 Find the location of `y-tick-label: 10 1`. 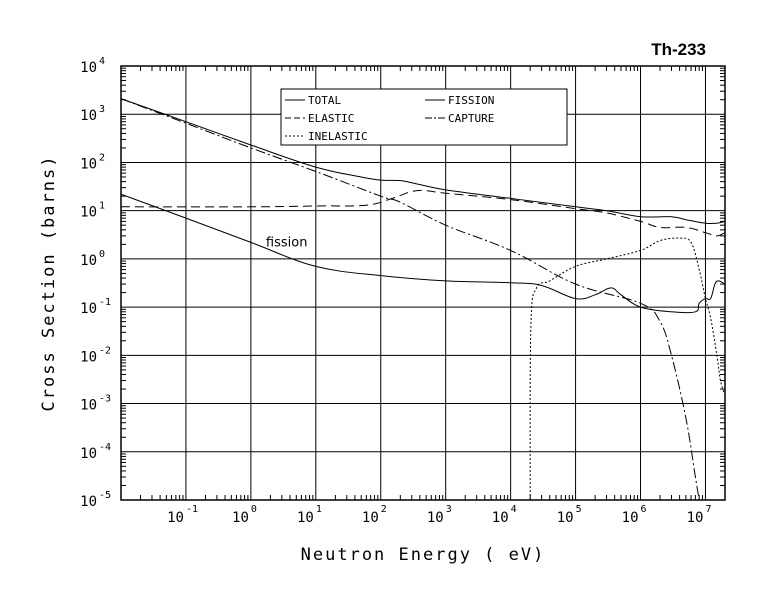

y-tick-label: 10 1 is located at coordinates (92, 211).